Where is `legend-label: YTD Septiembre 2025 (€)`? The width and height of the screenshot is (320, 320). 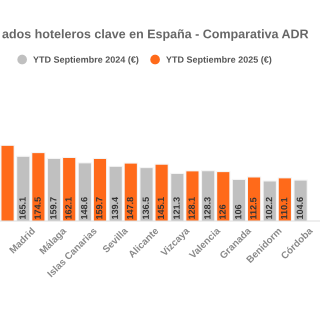
legend-label: YTD Septiembre 2025 (€) is located at coordinates (219, 60).